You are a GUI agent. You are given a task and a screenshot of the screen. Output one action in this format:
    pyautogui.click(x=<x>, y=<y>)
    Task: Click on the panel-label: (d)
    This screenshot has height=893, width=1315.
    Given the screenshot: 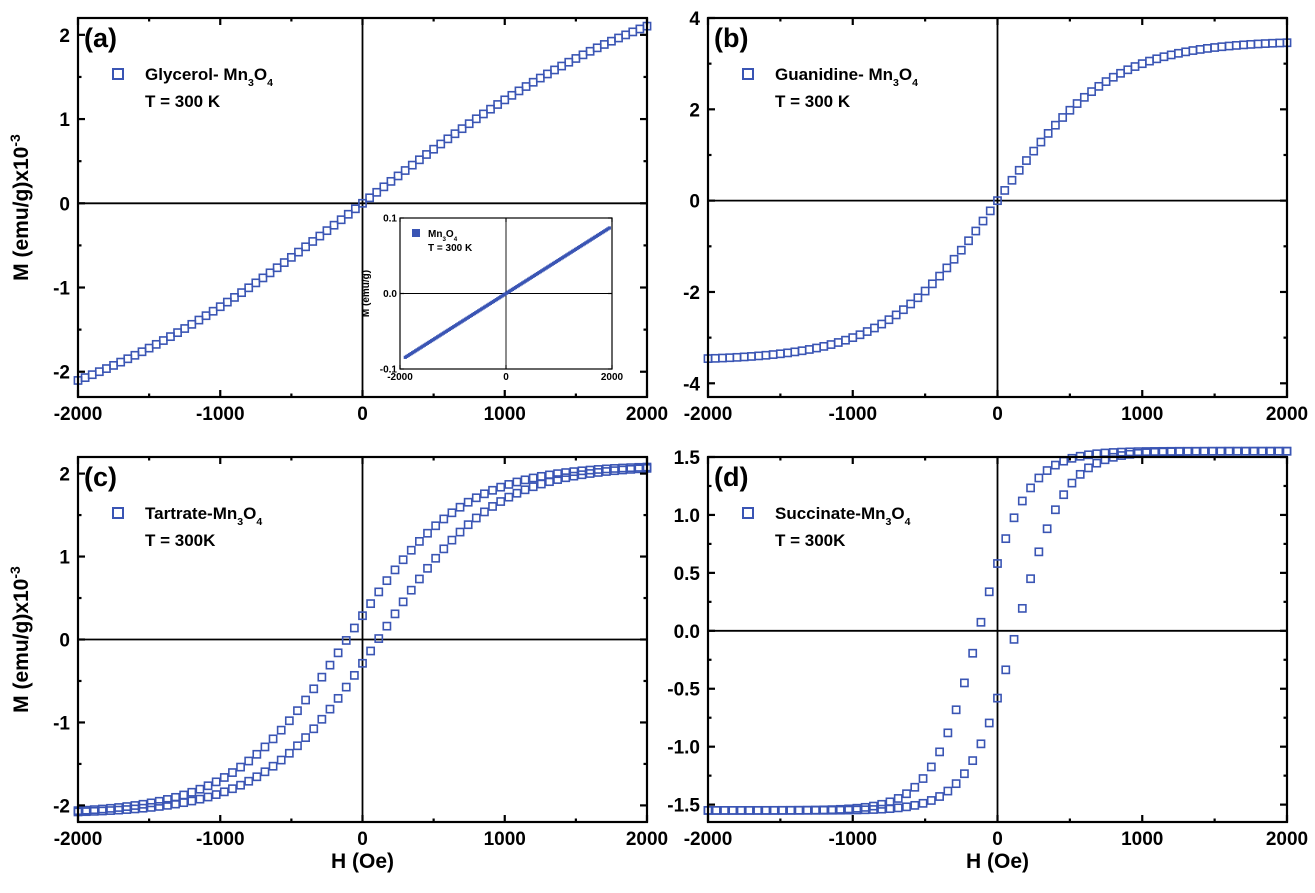 What is the action you would take?
    pyautogui.click(x=731, y=477)
    